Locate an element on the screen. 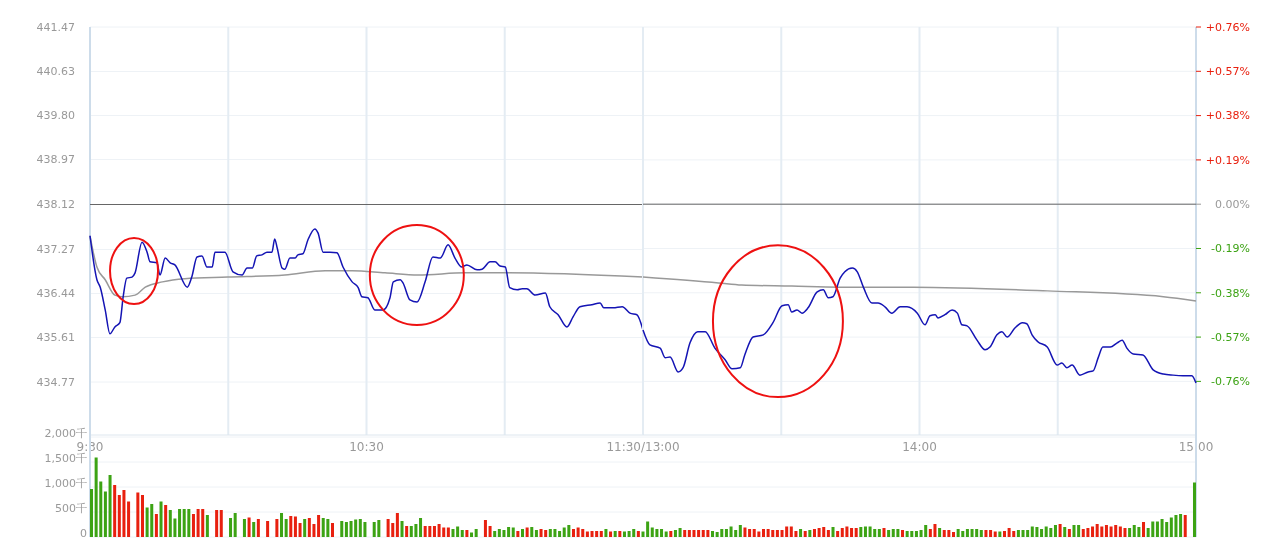 Image resolution: width=1262 pixels, height=540 pixels. text: +0.19% is located at coordinates (1227, 160).